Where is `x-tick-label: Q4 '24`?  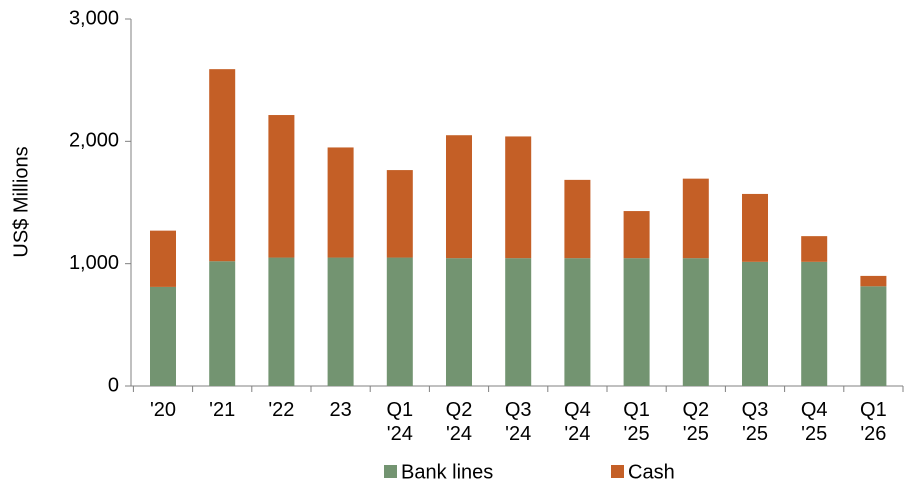 x-tick-label: Q4 '24 is located at coordinates (577, 422).